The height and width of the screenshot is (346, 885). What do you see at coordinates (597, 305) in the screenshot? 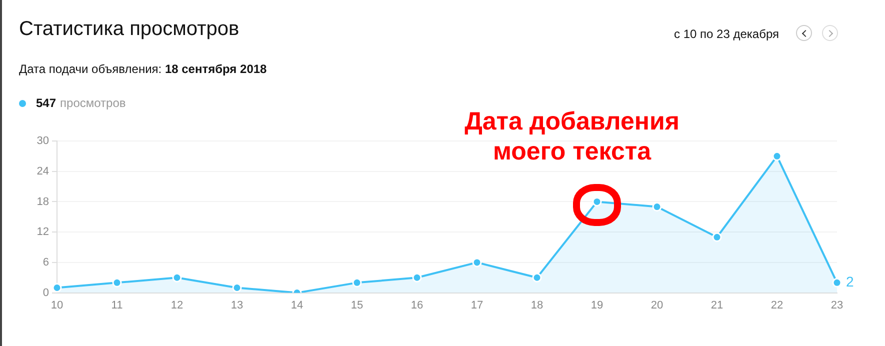
I see `x-tick-label: 19` at bounding box center [597, 305].